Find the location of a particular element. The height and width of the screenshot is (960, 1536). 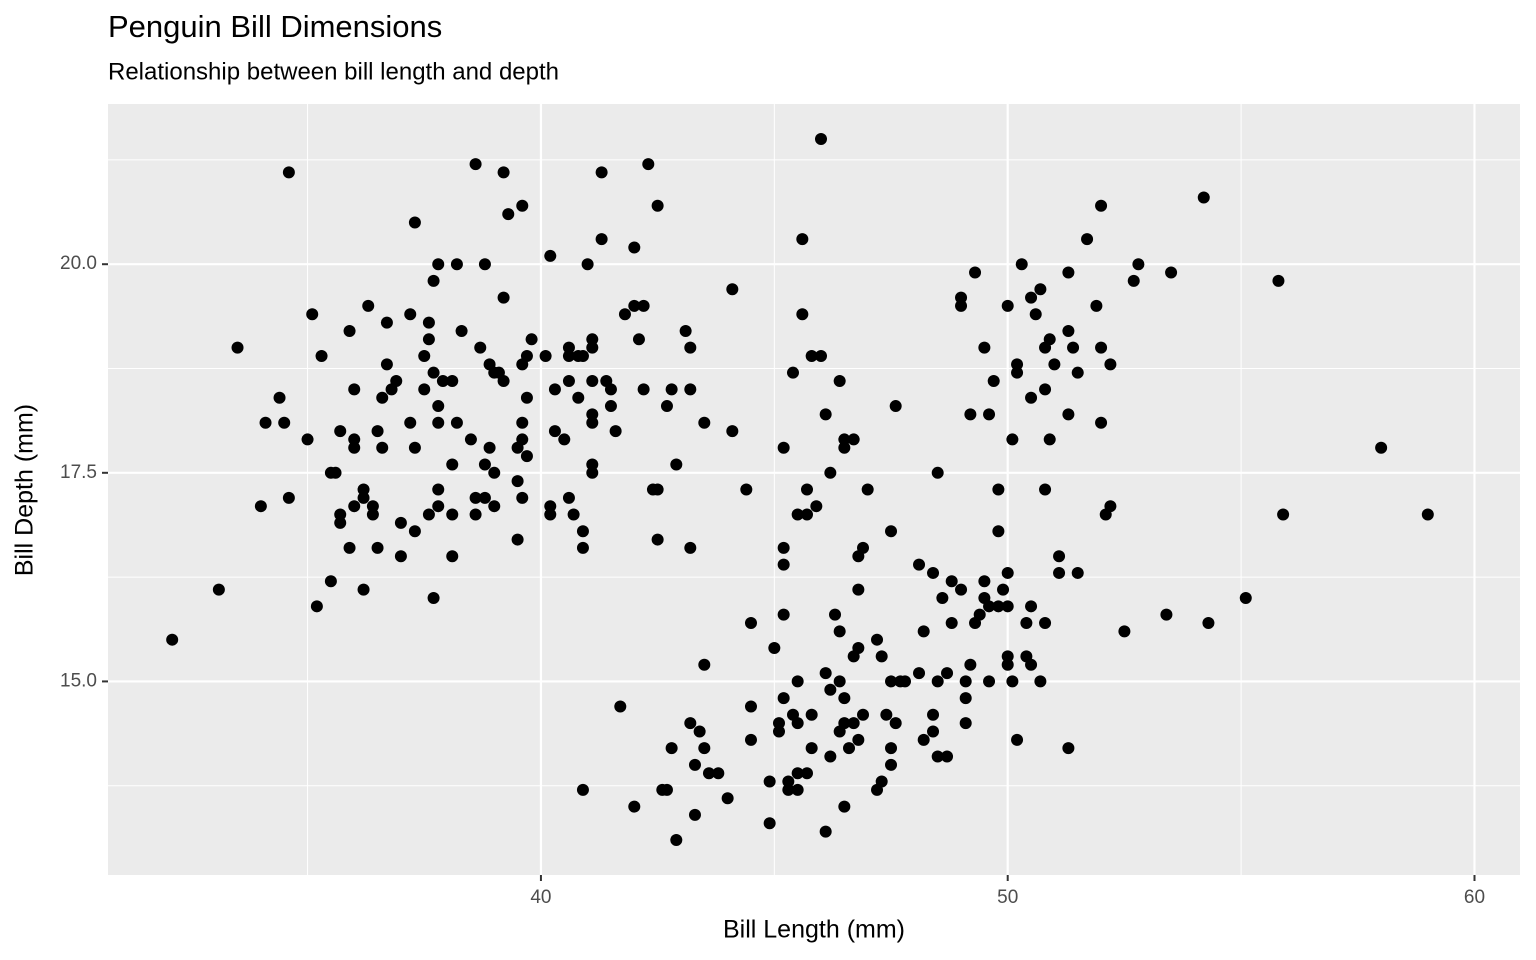

x-tick-label: 40 is located at coordinates (540, 897).